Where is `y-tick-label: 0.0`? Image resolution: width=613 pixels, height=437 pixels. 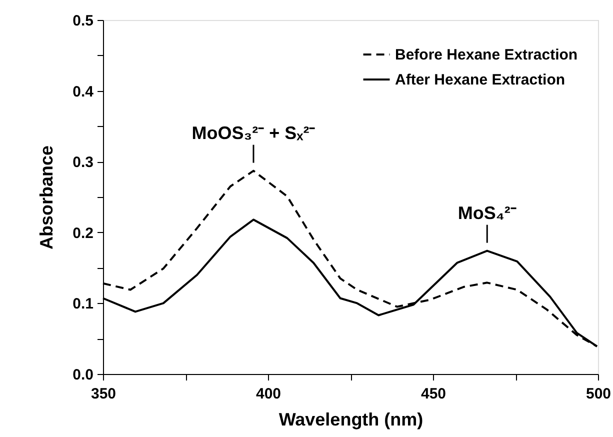 y-tick-label: 0.0 is located at coordinates (83, 375).